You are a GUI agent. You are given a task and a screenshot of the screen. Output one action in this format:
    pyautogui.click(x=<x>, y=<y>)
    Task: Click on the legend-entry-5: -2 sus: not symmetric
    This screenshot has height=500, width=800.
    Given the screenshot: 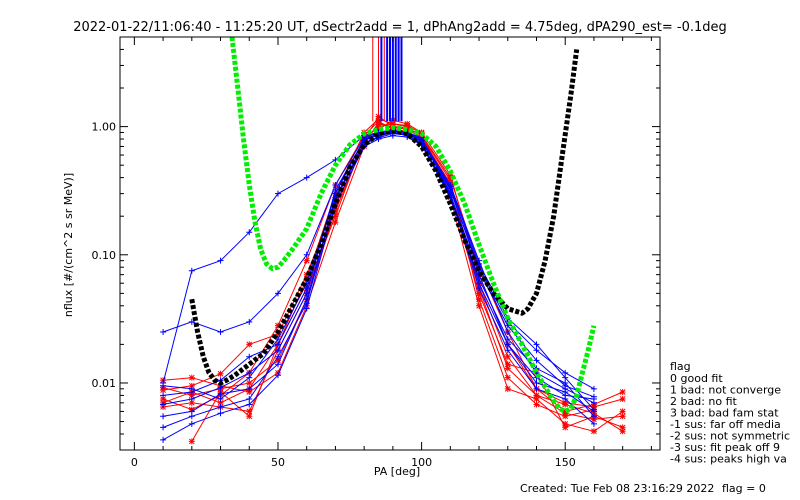 What is the action you would take?
    pyautogui.click(x=730, y=436)
    